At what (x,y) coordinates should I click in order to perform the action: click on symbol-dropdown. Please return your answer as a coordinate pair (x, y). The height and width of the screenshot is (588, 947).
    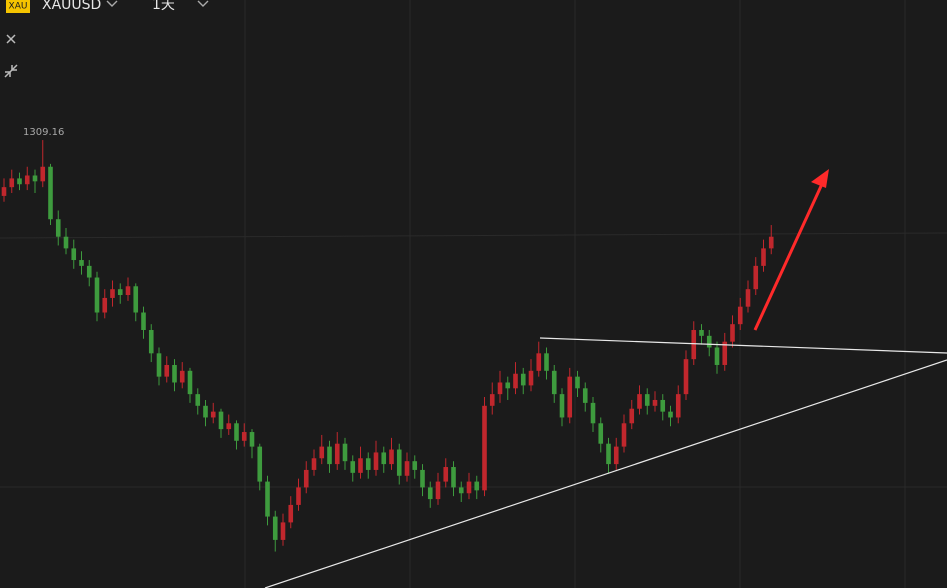
    Looking at the image, I should click on (112, 3).